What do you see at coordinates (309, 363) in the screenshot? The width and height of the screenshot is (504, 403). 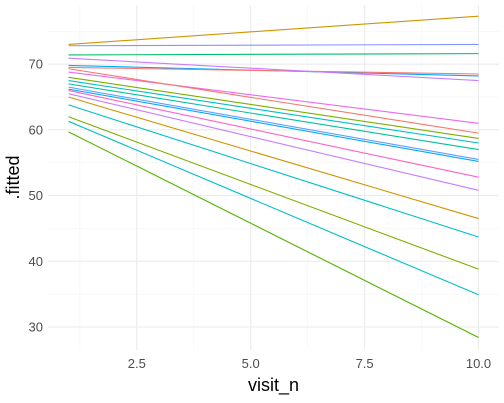 I see `x-axis-tick-labels: 2.5 5.0 7.5 10.0` at bounding box center [309, 363].